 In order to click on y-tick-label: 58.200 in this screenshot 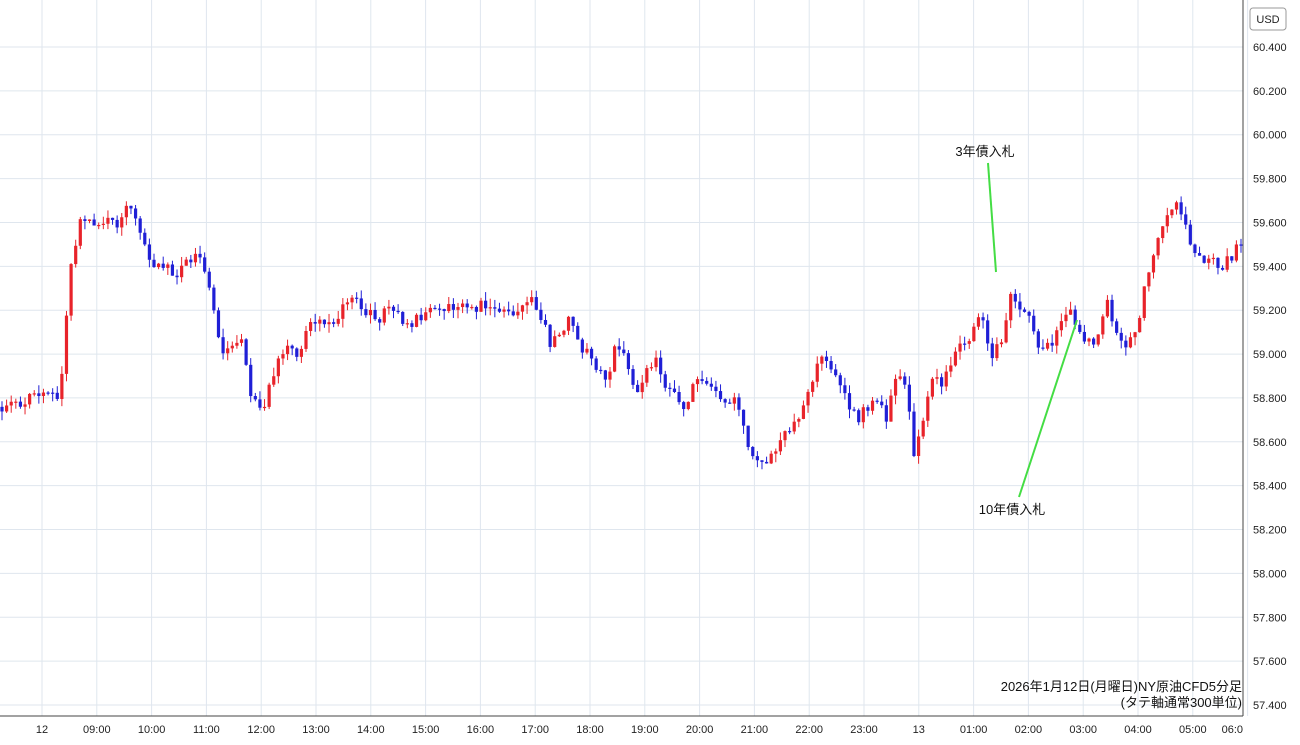, I will do `click(1270, 531)`.